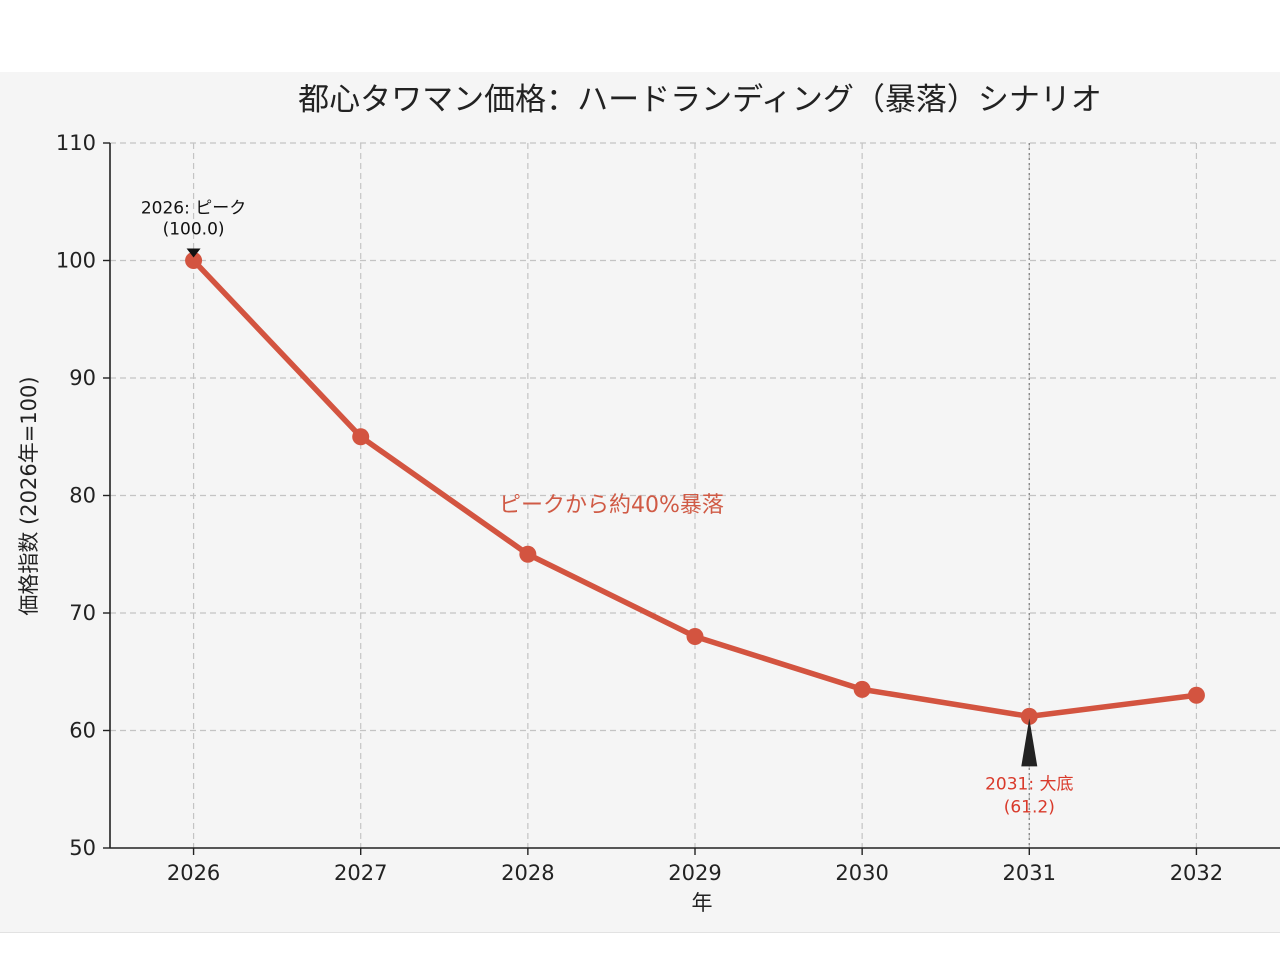 This screenshot has width=1280, height=960. Describe the element at coordinates (1029, 784) in the screenshot. I see `bottom-label-line1: 2031: 大底` at that location.